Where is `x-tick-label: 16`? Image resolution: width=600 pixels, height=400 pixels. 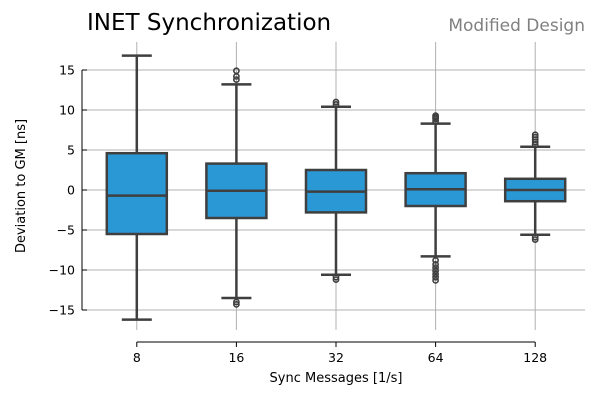
x-tick-label: 16 is located at coordinates (236, 357).